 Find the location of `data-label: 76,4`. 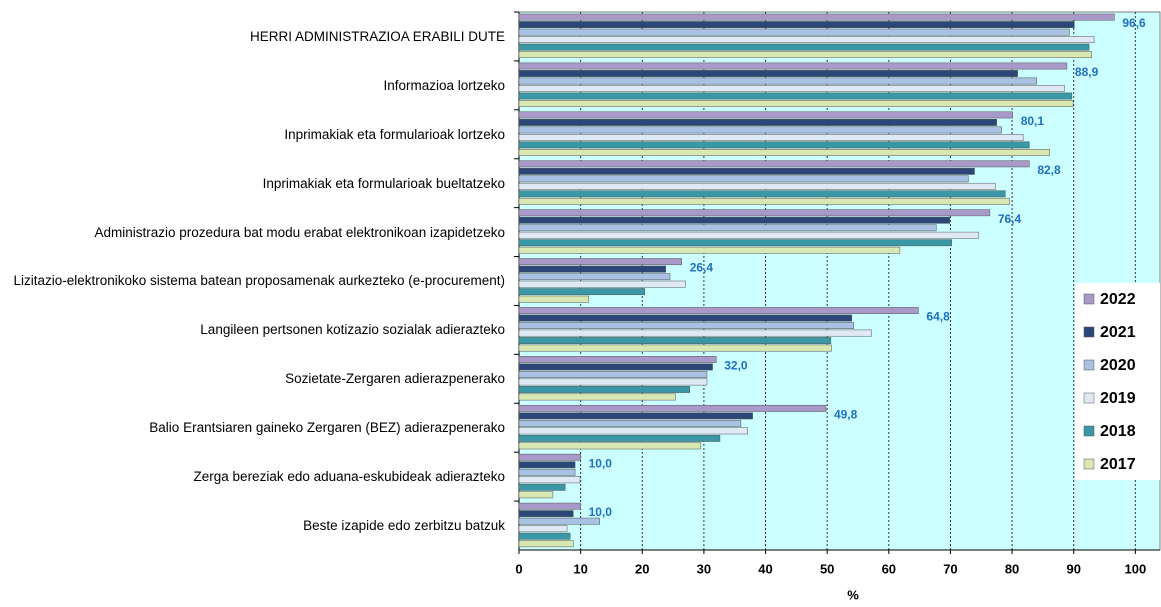

data-label: 76,4 is located at coordinates (1010, 219).